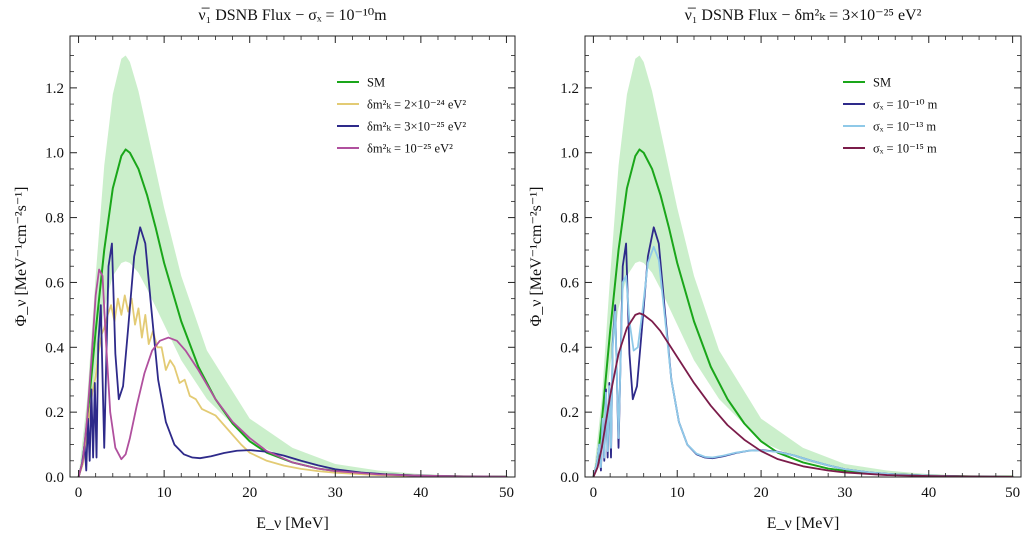 Image resolution: width=1028 pixels, height=543 pixels. Describe the element at coordinates (904, 127) in the screenshot. I see `legend-label-3: σₓ = 10⁻¹³ m` at that location.